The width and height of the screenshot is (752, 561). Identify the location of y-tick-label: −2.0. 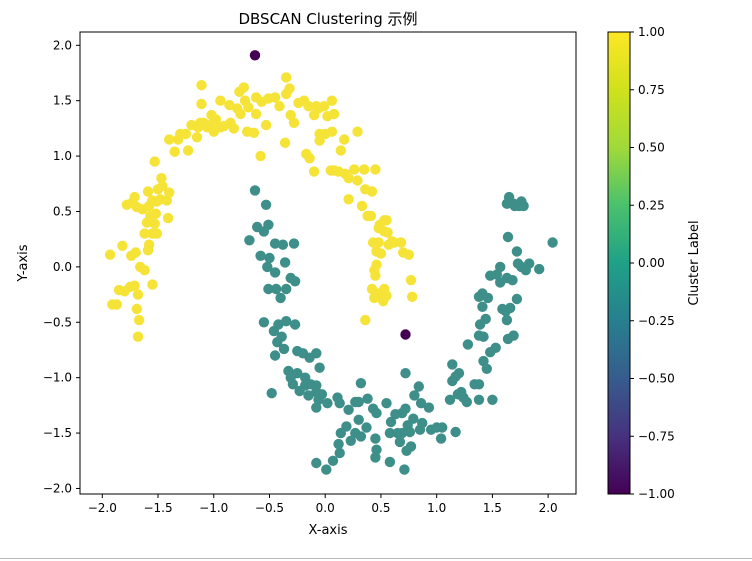
(57, 488).